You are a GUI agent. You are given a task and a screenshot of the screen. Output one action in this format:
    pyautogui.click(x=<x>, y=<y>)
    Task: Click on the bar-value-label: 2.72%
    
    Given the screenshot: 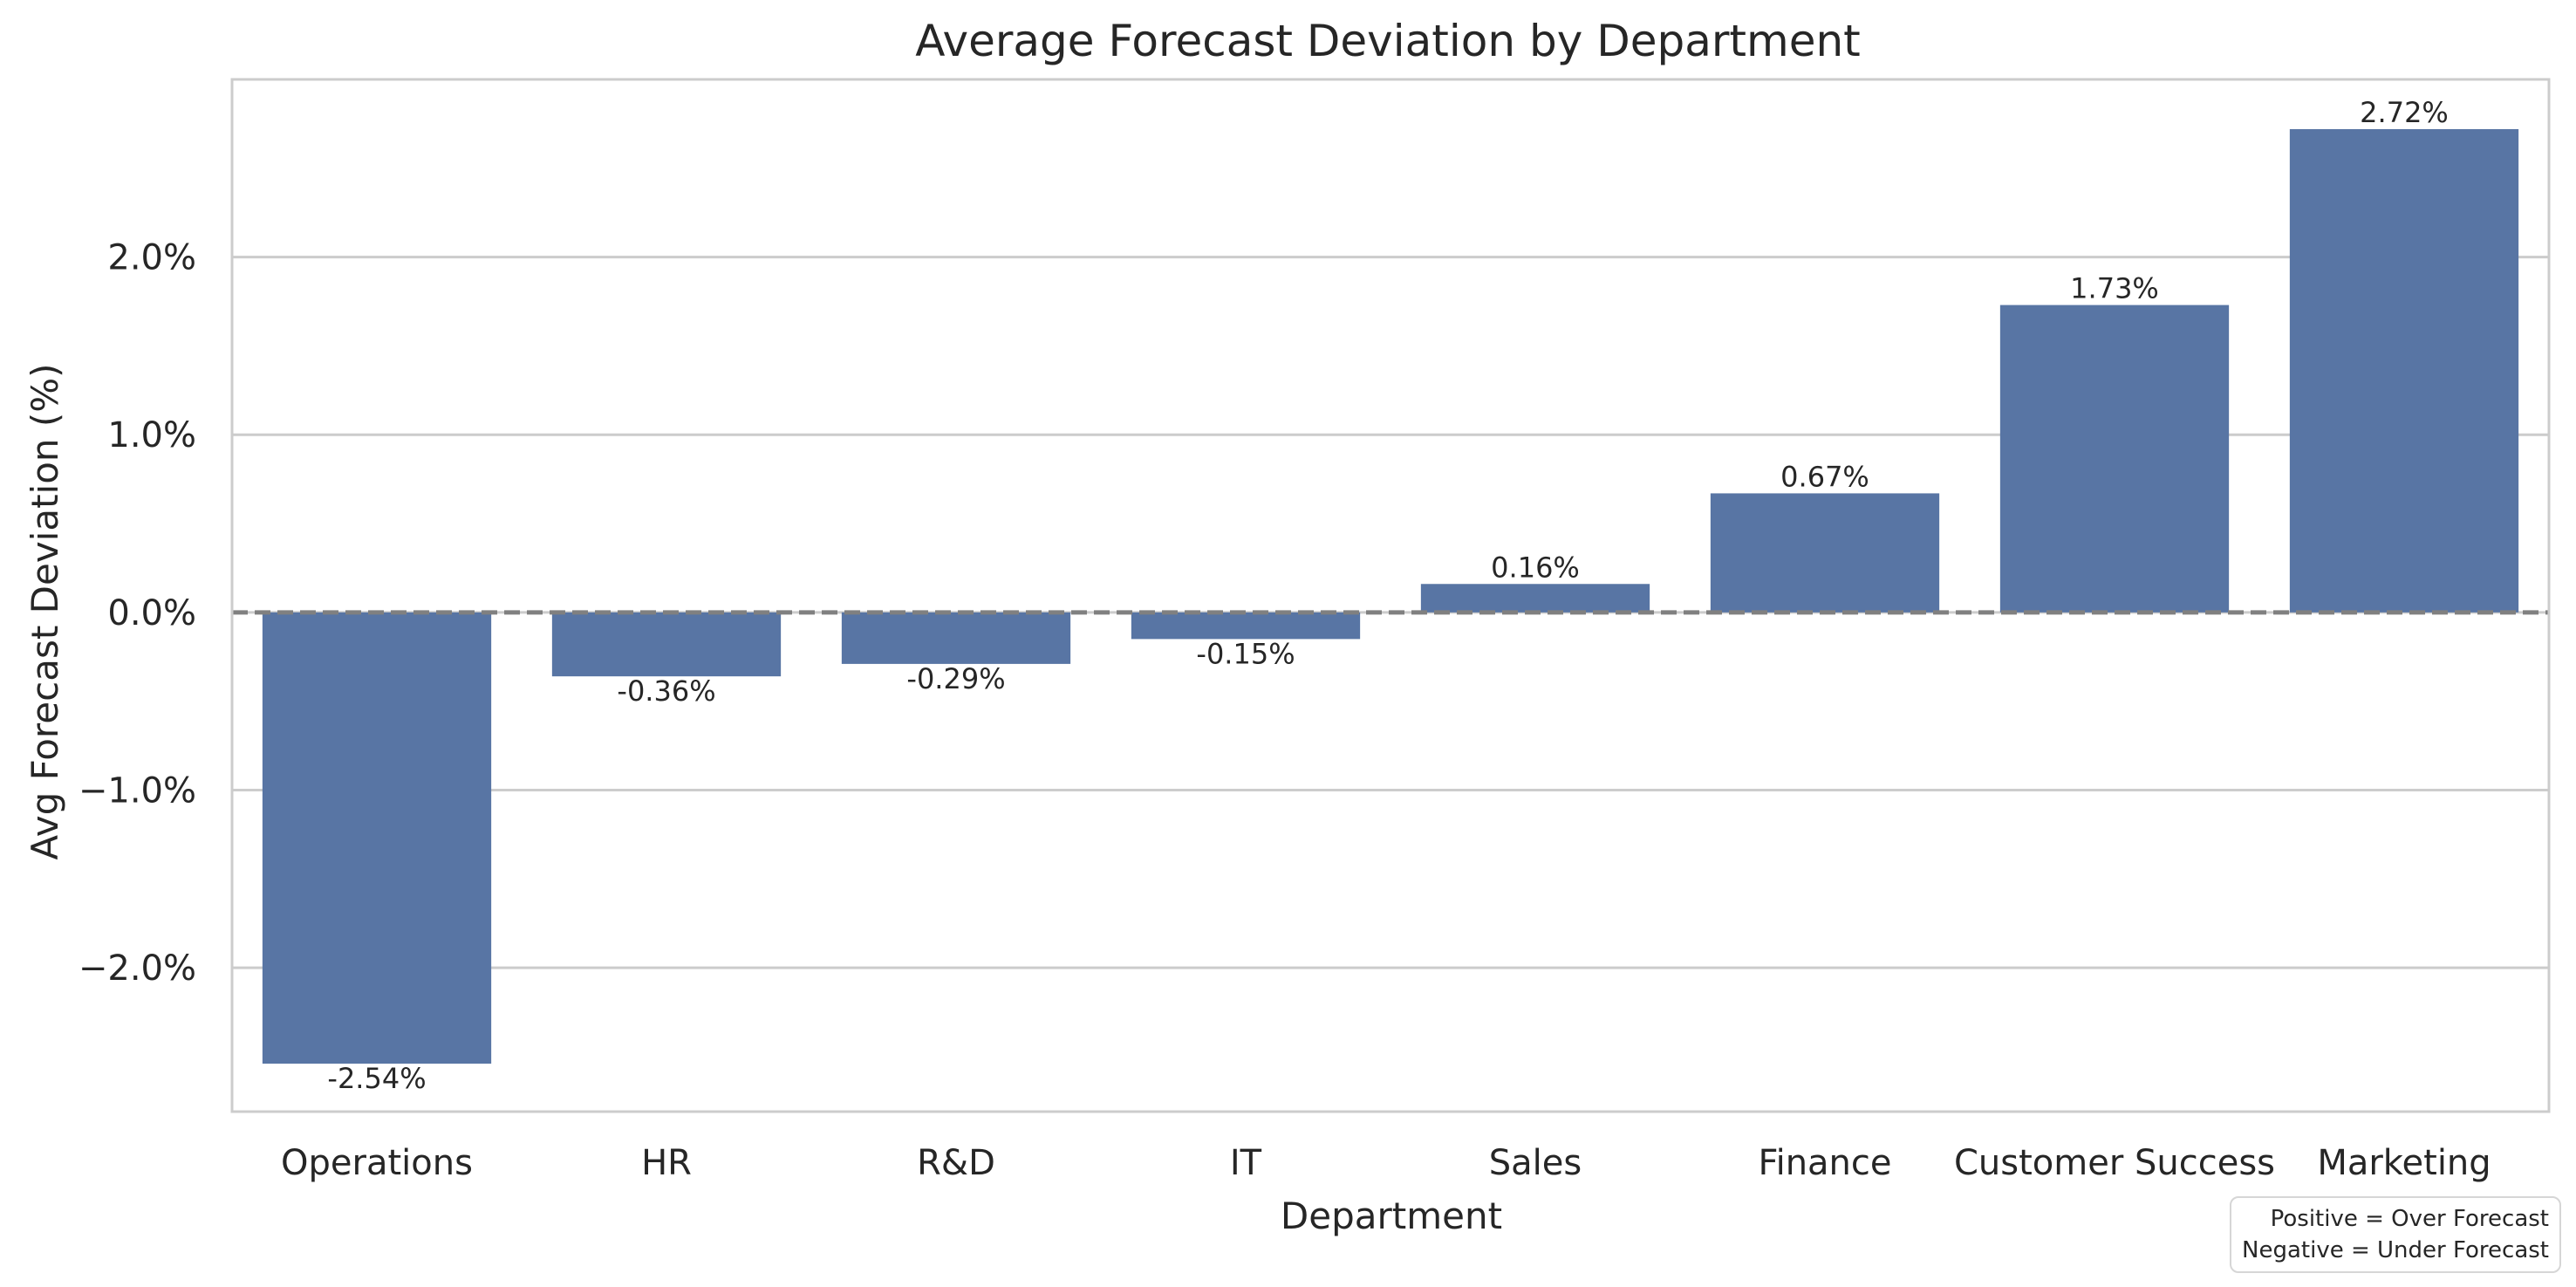 What is the action you would take?
    pyautogui.click(x=2404, y=113)
    